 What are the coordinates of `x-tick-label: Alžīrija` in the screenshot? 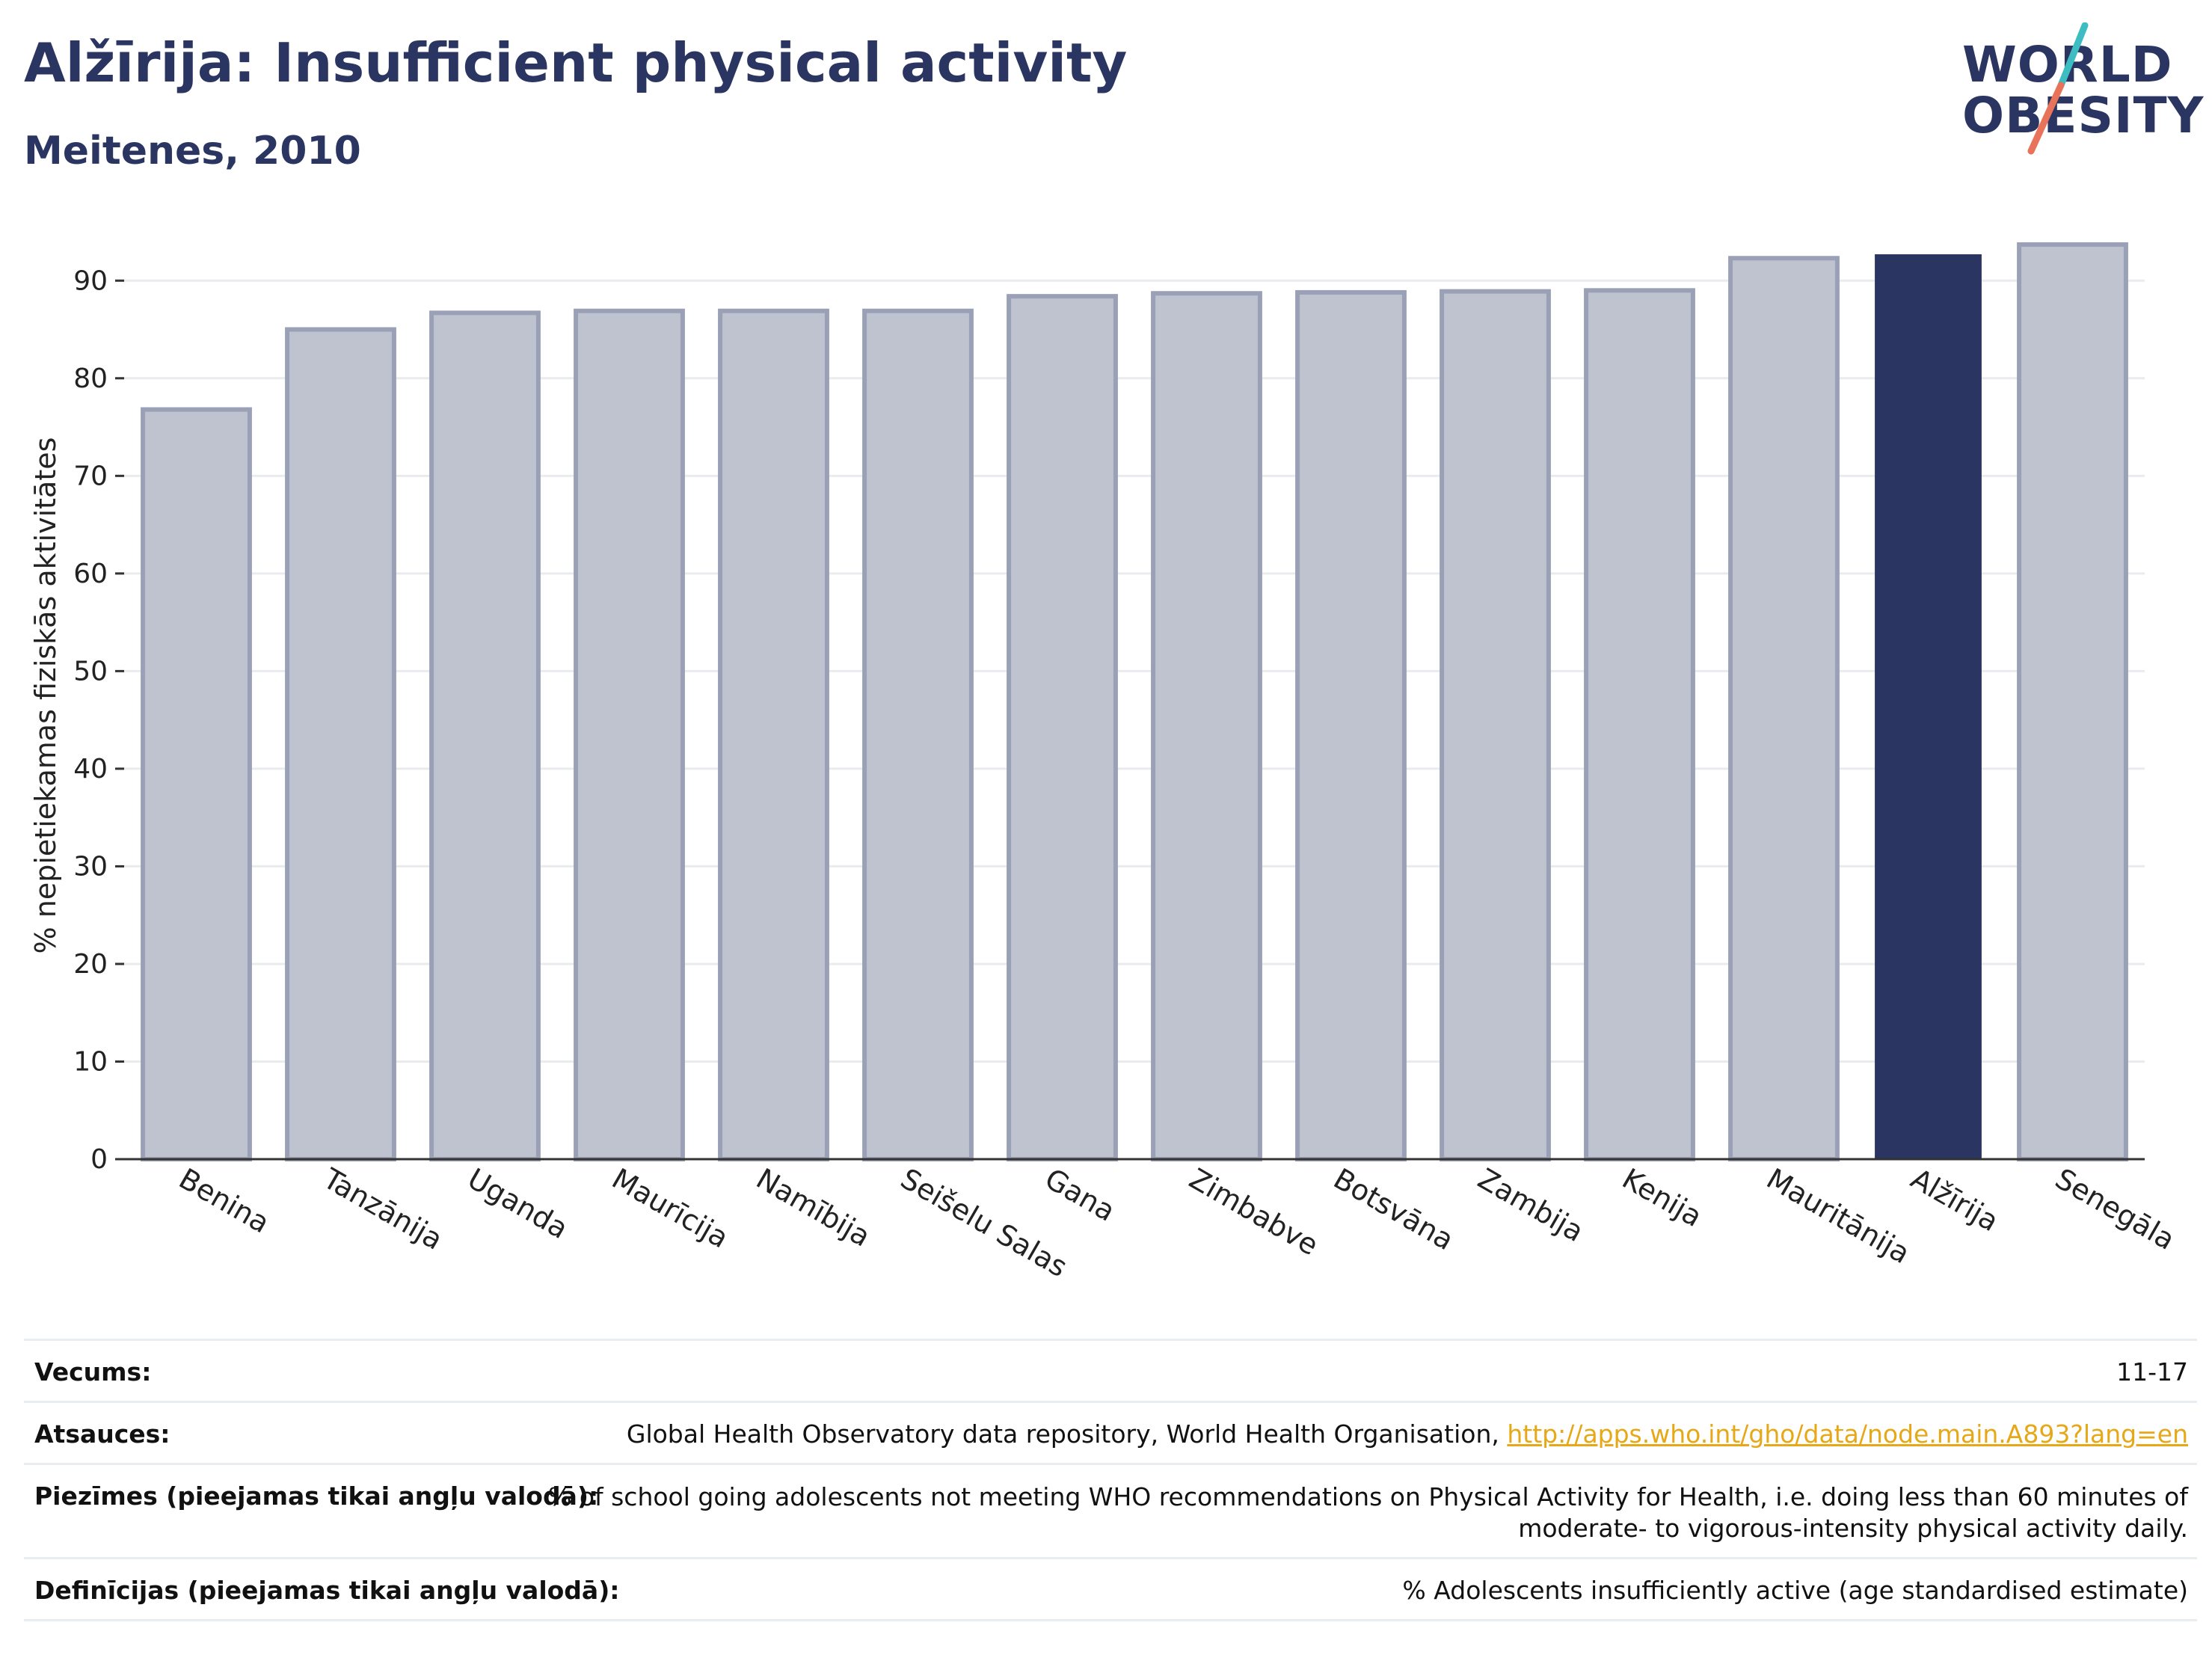 It's located at (1954, 1200).